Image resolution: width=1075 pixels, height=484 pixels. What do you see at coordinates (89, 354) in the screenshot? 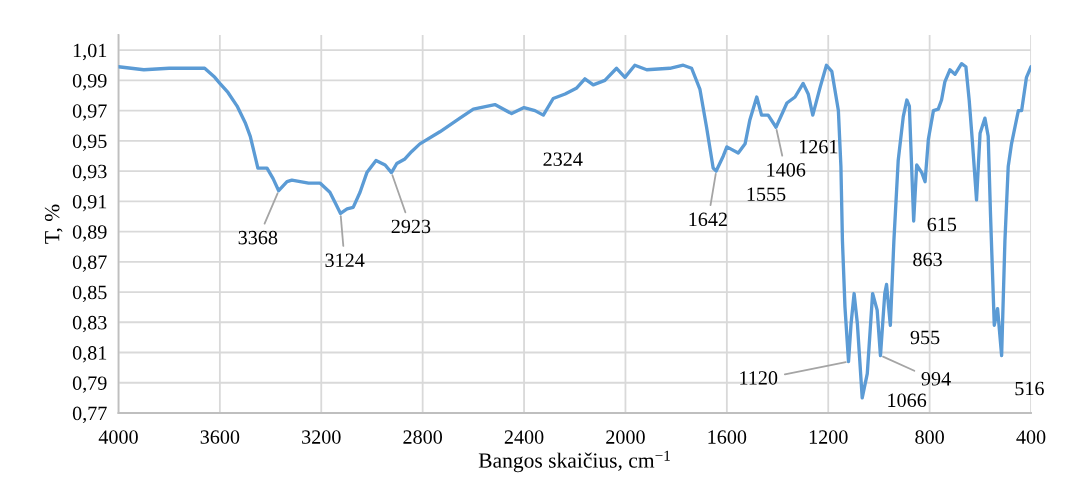
I see `y-tick-label: 0,81` at bounding box center [89, 354].